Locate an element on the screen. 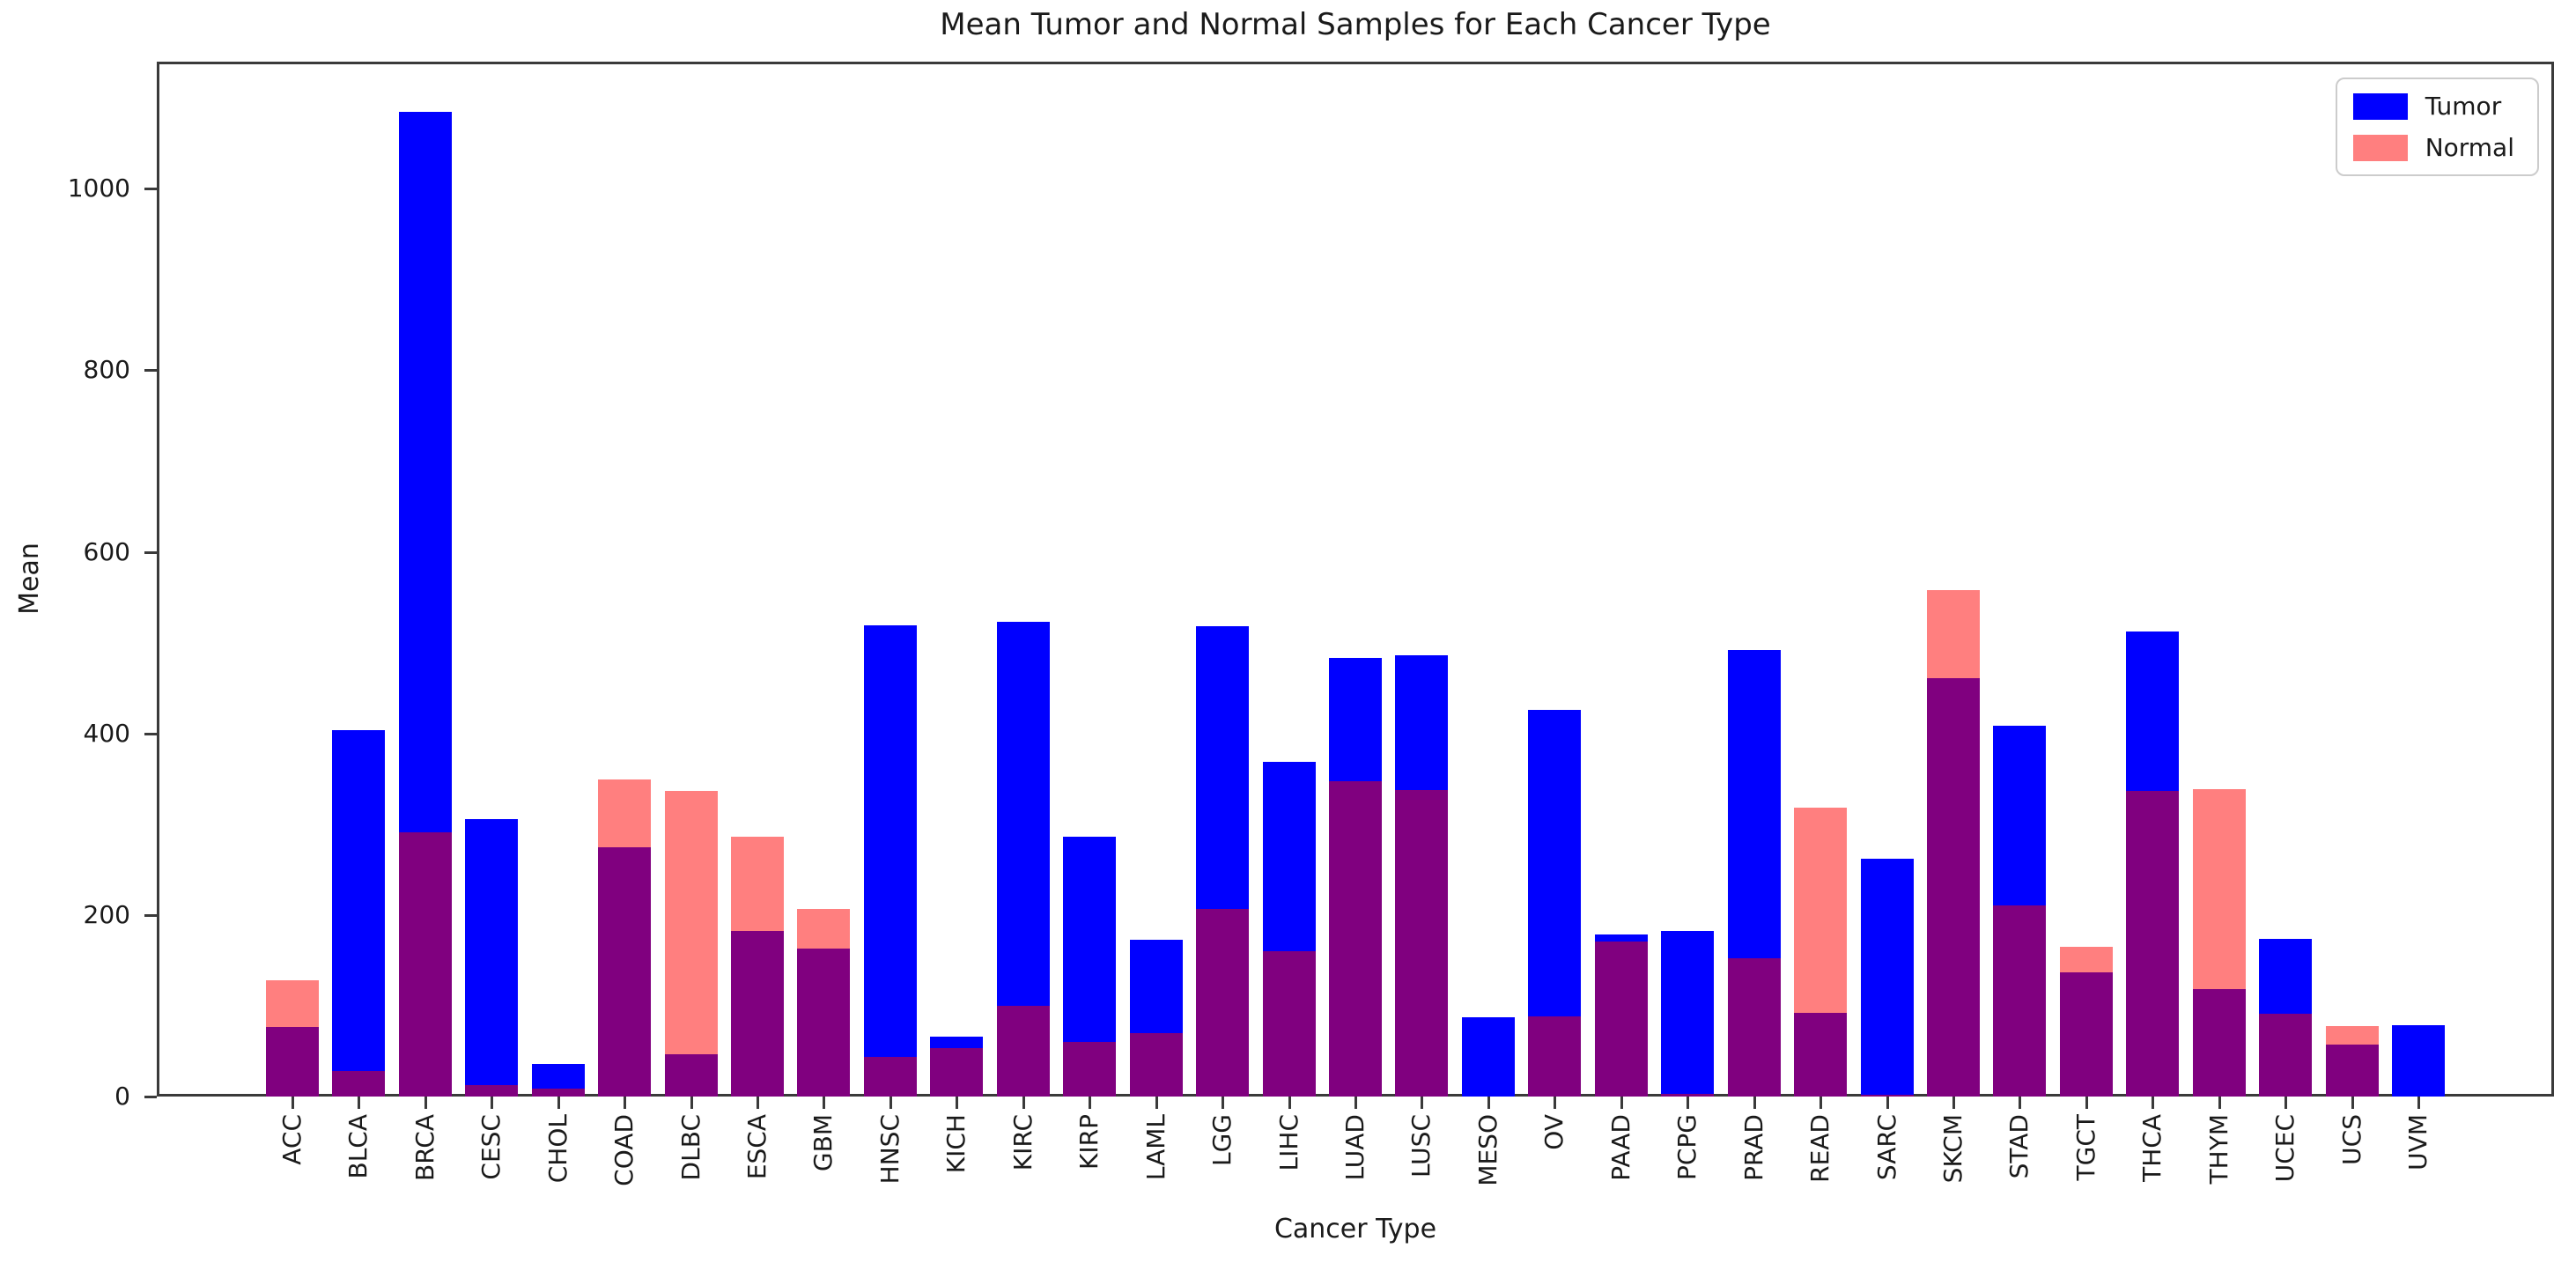  xtick-mark-ACC is located at coordinates (292, 1103).